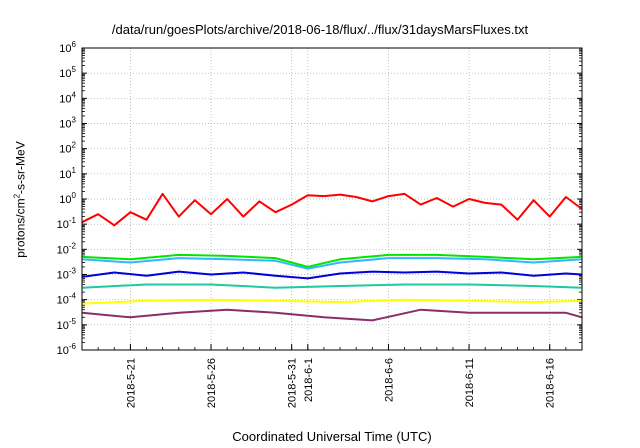 The width and height of the screenshot is (640, 448). What do you see at coordinates (131, 383) in the screenshot?
I see `x-tick-label: 2018-5-21` at bounding box center [131, 383].